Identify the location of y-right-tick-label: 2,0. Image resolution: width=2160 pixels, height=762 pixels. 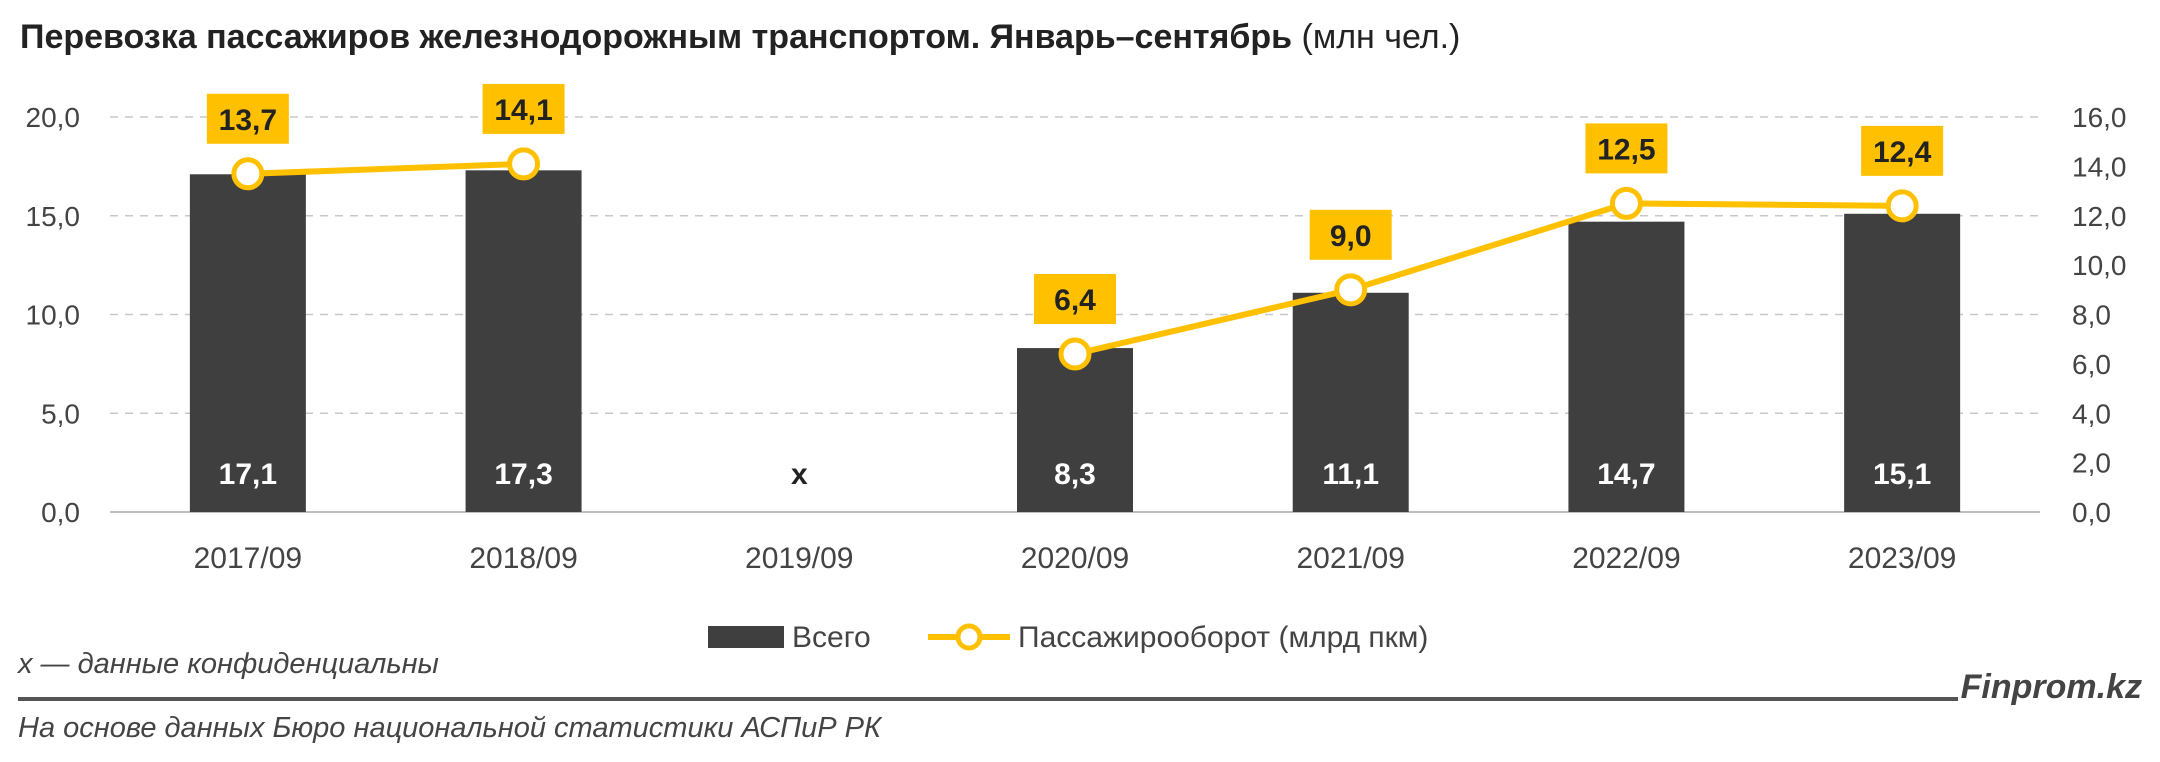
(2091, 463).